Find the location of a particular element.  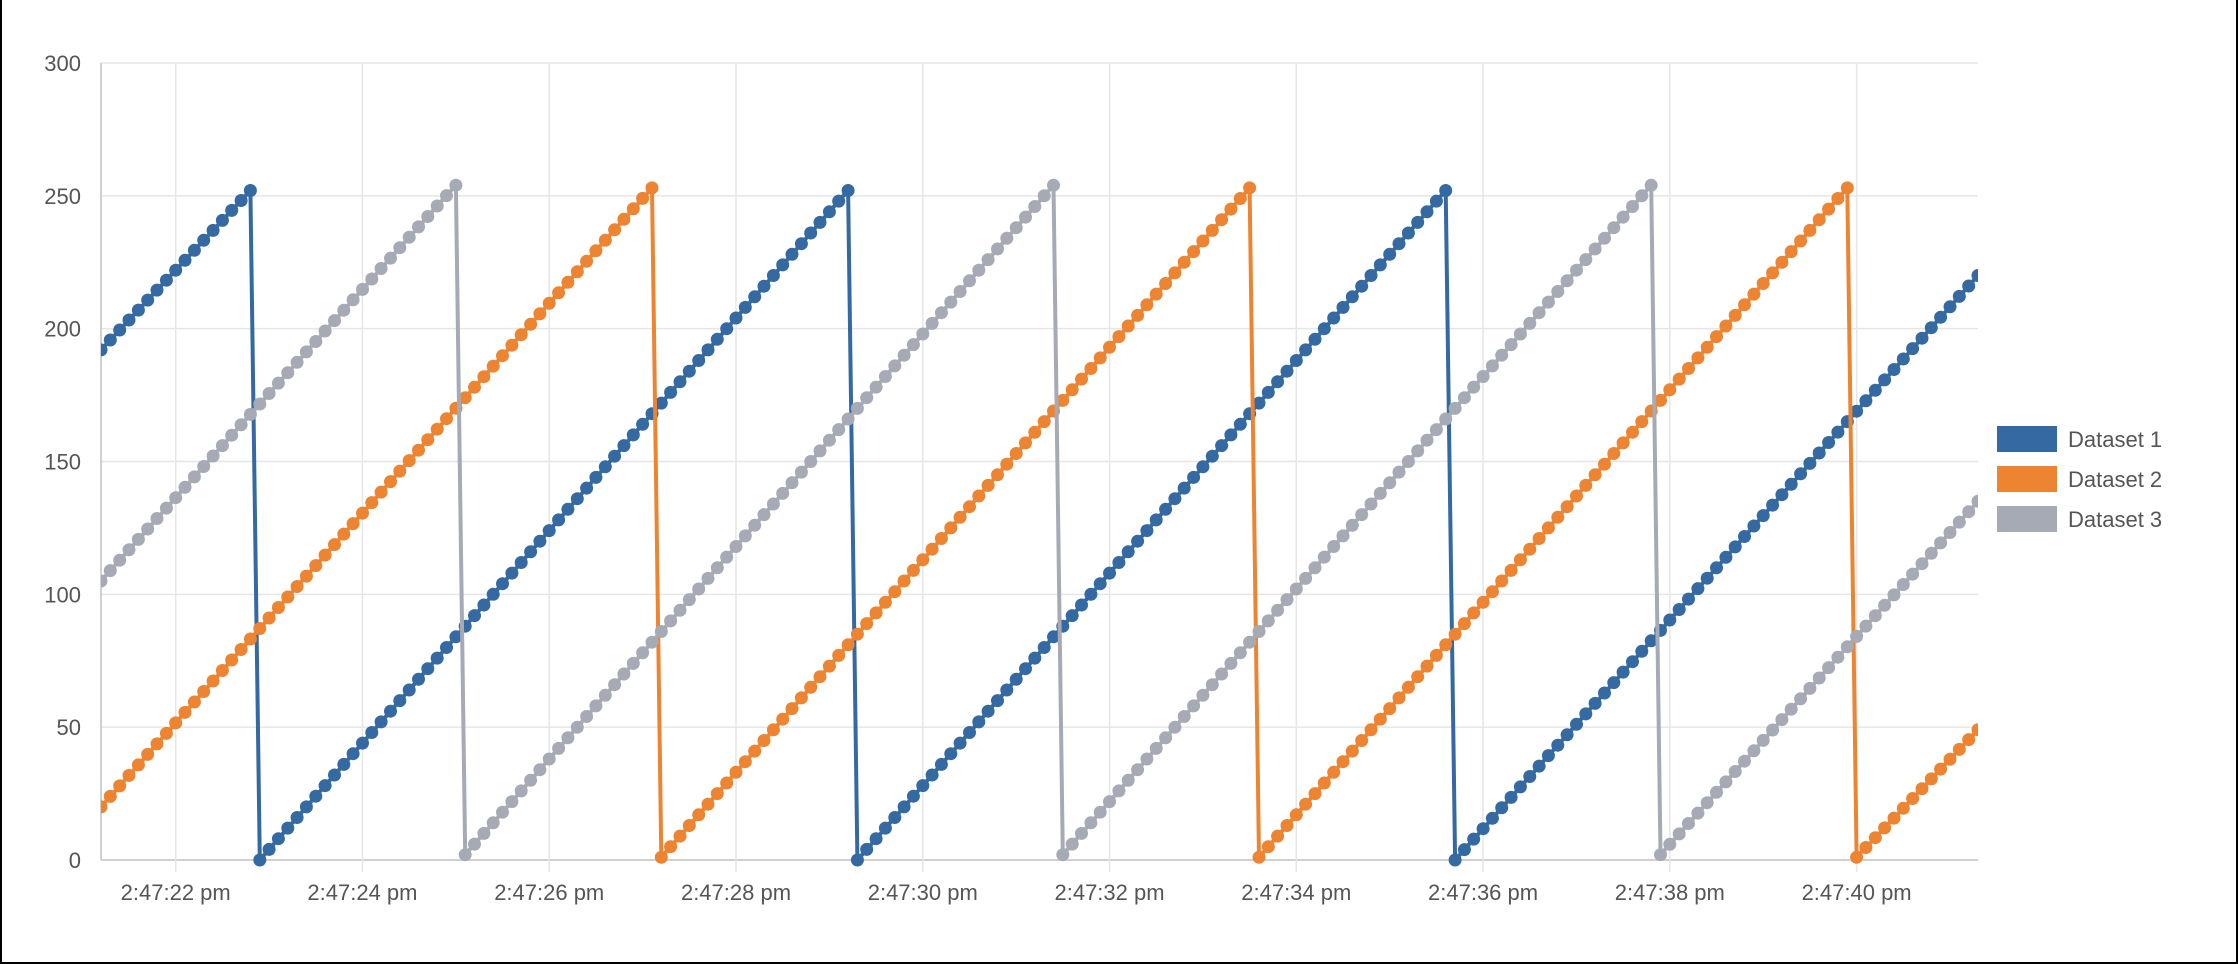

legend-item: Dataset 3 is located at coordinates (2079, 519).